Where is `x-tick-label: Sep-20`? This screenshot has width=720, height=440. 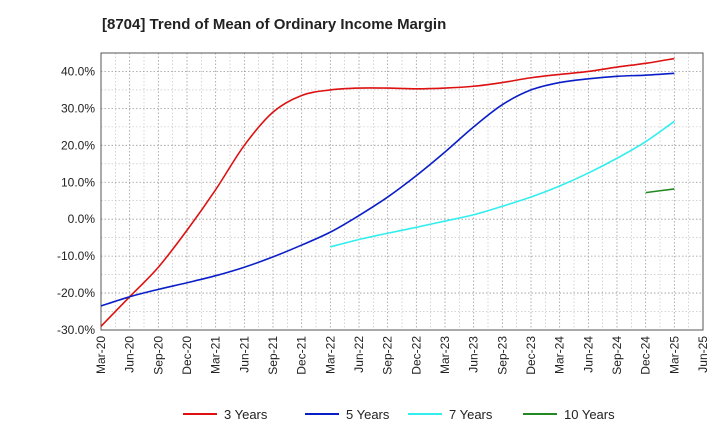
x-tick-label: Sep-20 is located at coordinates (158, 355).